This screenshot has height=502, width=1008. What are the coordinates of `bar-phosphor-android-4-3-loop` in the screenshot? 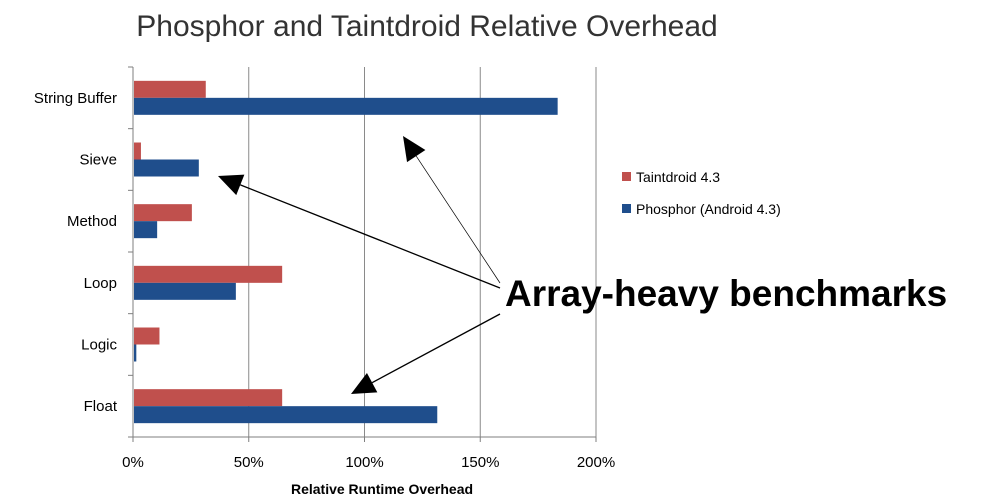 It's located at (185, 291).